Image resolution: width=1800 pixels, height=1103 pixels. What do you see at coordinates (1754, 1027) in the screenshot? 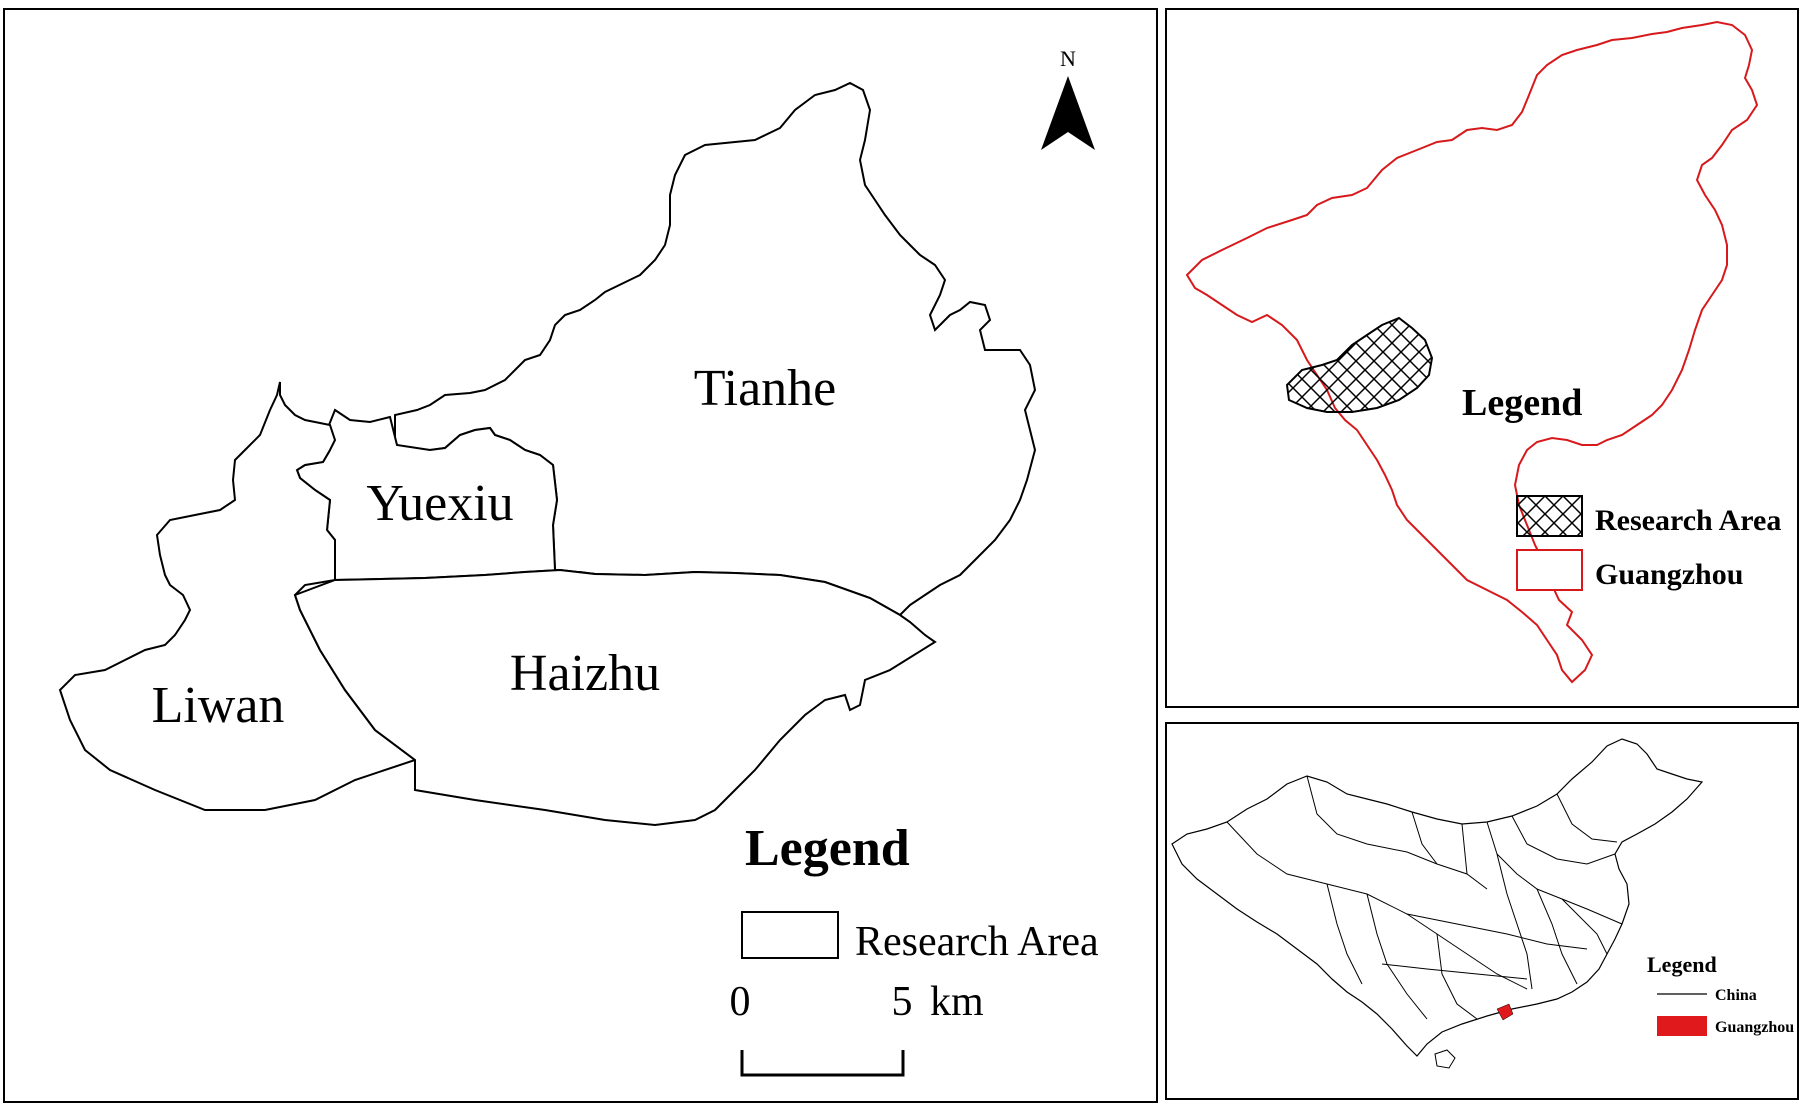
I see `china-legend-guangzhou: Guangzhou` at bounding box center [1754, 1027].